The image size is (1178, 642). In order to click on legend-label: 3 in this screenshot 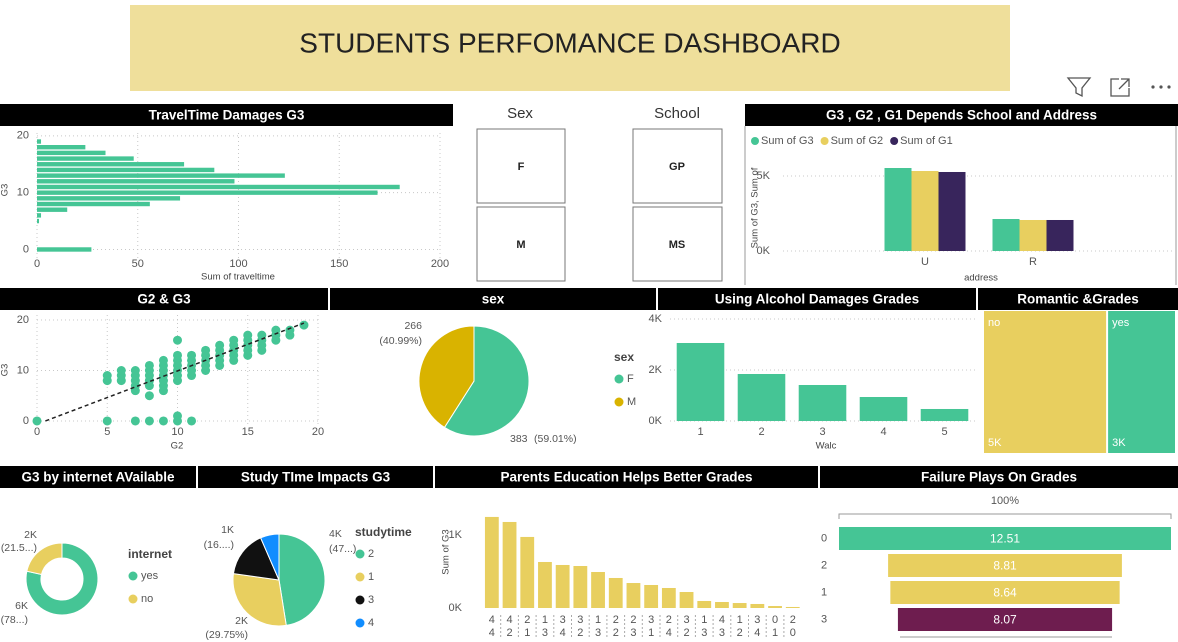, I will do `click(371, 600)`.